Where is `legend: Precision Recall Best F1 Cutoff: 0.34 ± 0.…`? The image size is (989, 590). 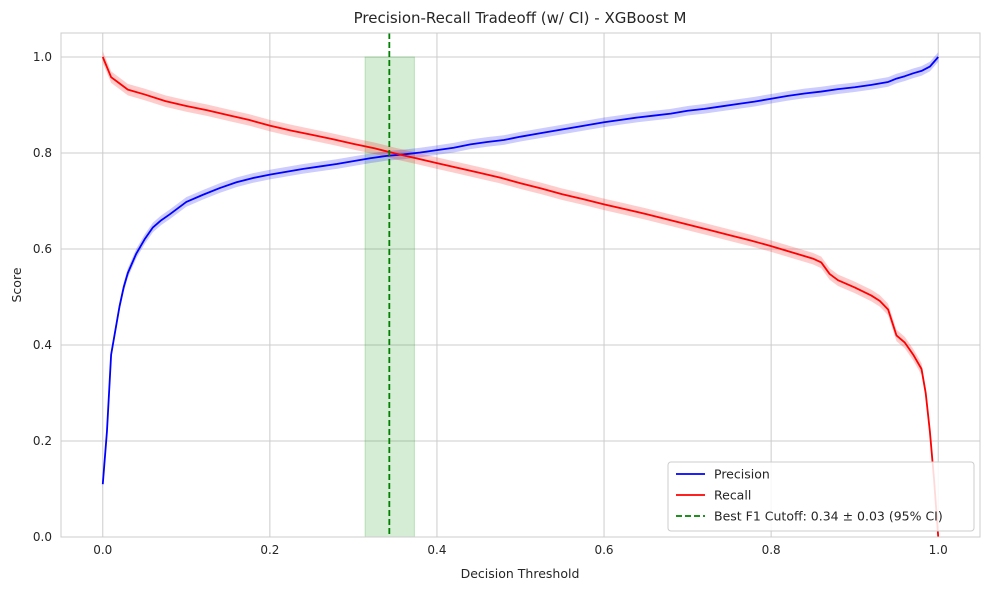 legend: Precision Recall Best F1 Cutoff: 0.34 ± 0.… is located at coordinates (821, 496).